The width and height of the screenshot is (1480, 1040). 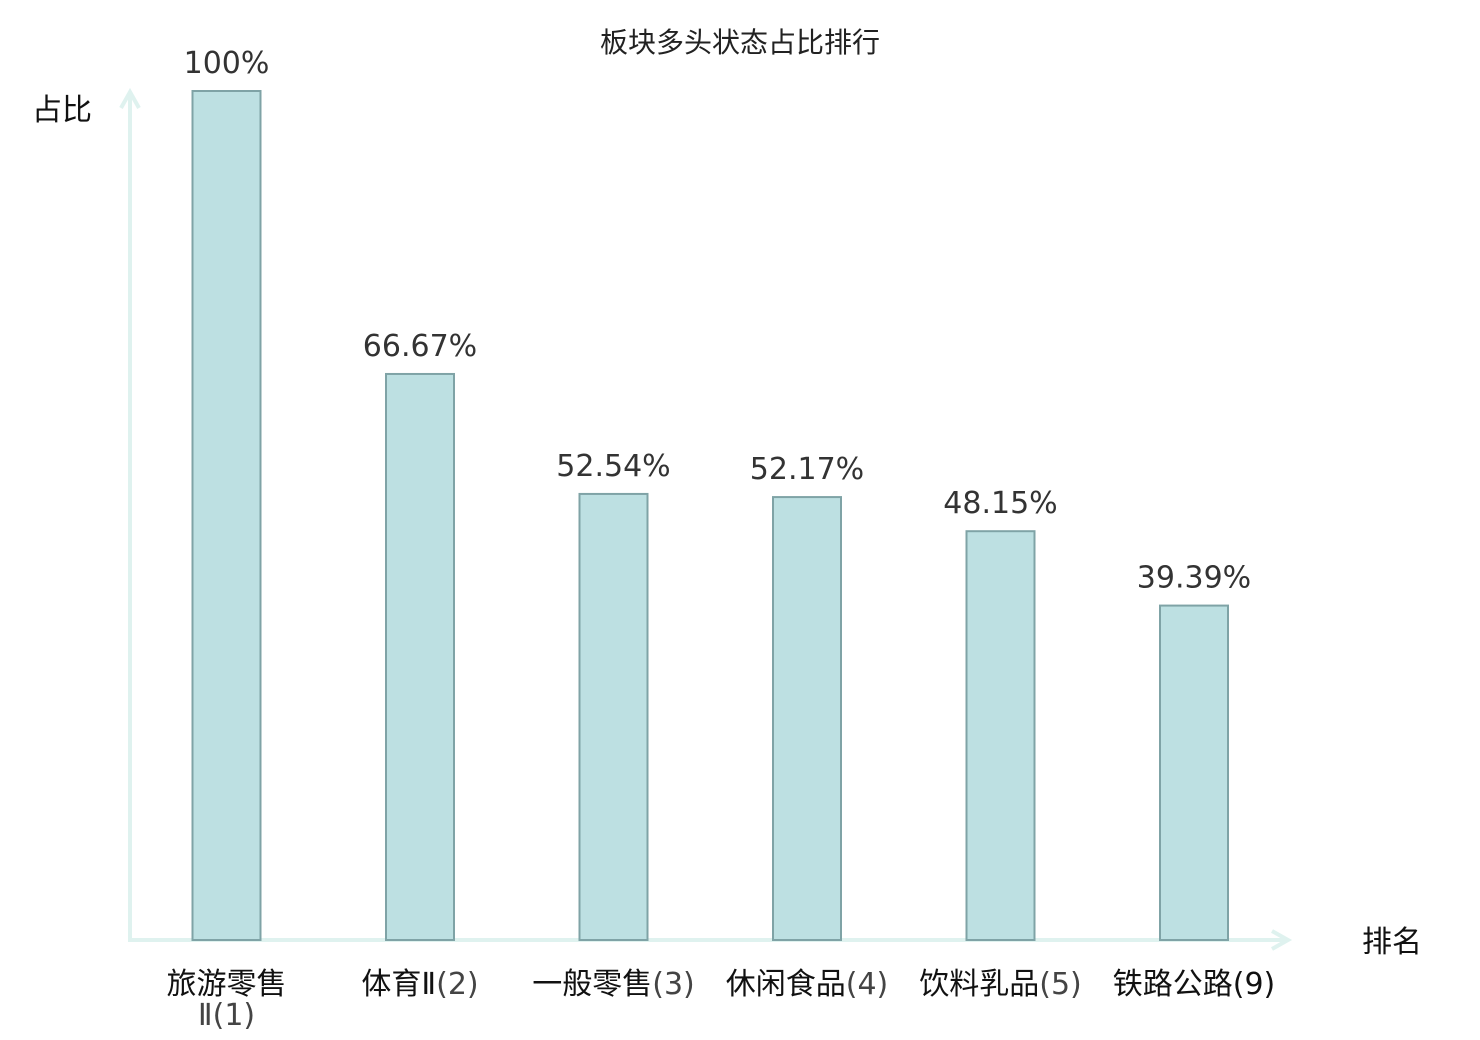 I want to click on x-axis-title: 排名, so click(x=1392, y=942).